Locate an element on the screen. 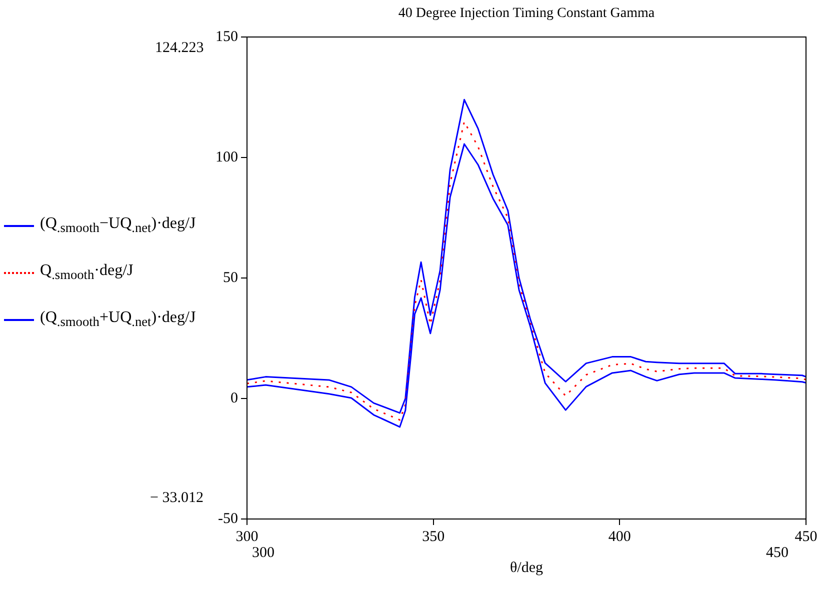 This screenshot has height=608, width=826. text: 450 is located at coordinates (777, 553).